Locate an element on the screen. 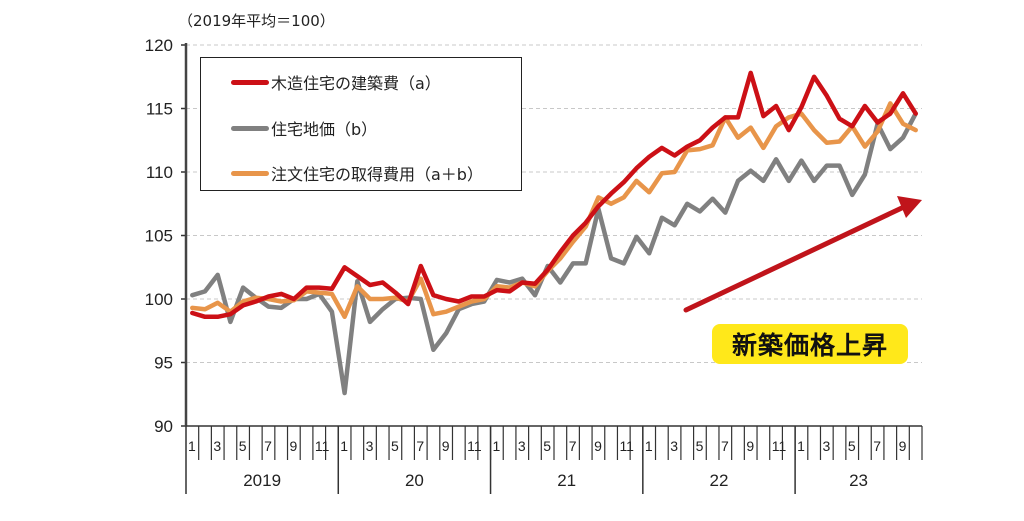  legend-item-acquisition-cost: 注文住宅の取得費用（a＋b） is located at coordinates (357, 173).